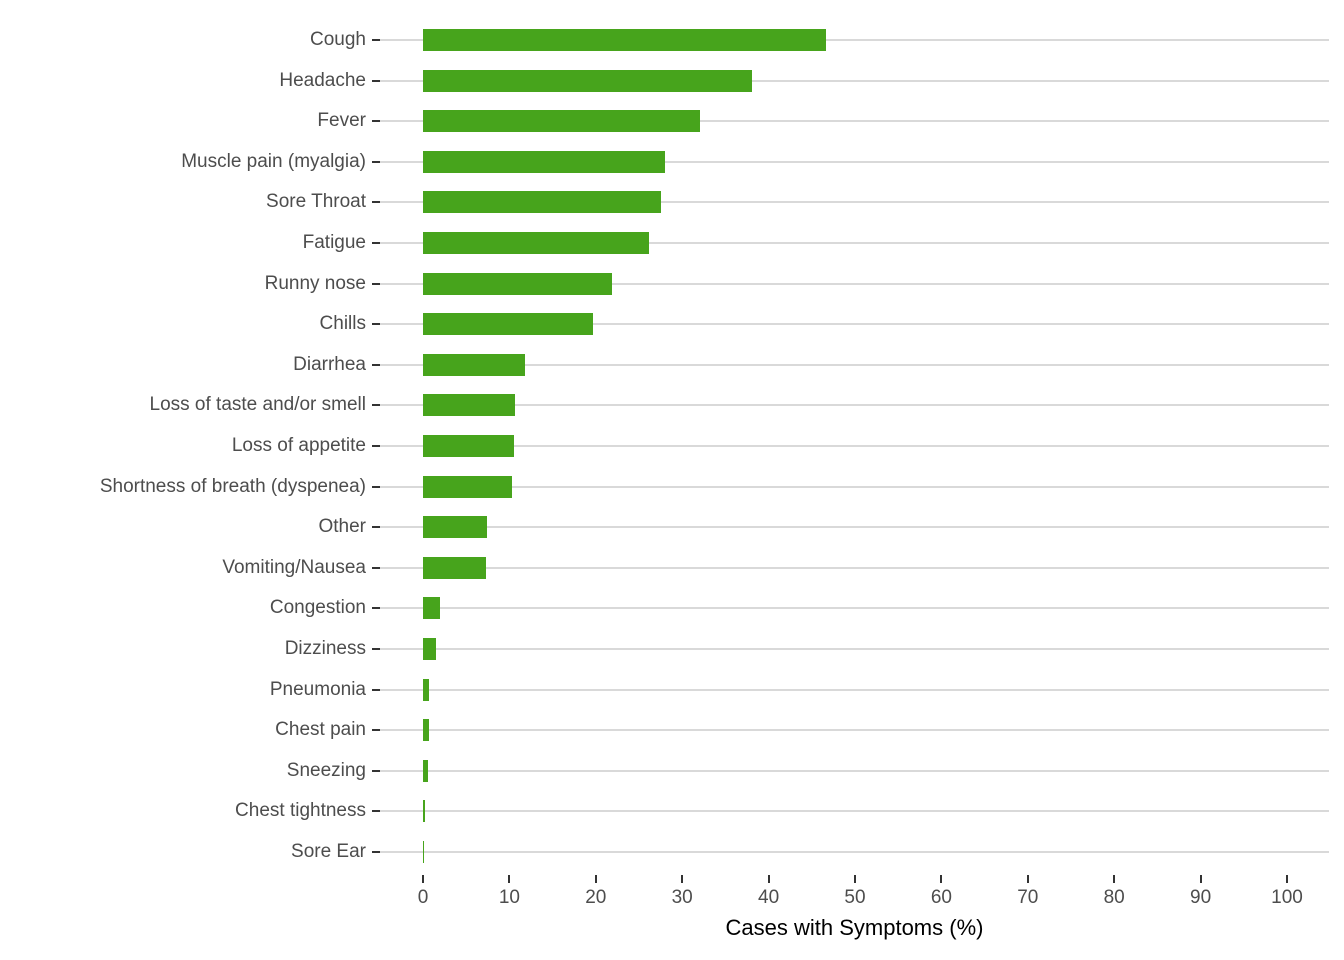  What do you see at coordinates (317, 689) in the screenshot?
I see `y-axis-label: Pneumonia` at bounding box center [317, 689].